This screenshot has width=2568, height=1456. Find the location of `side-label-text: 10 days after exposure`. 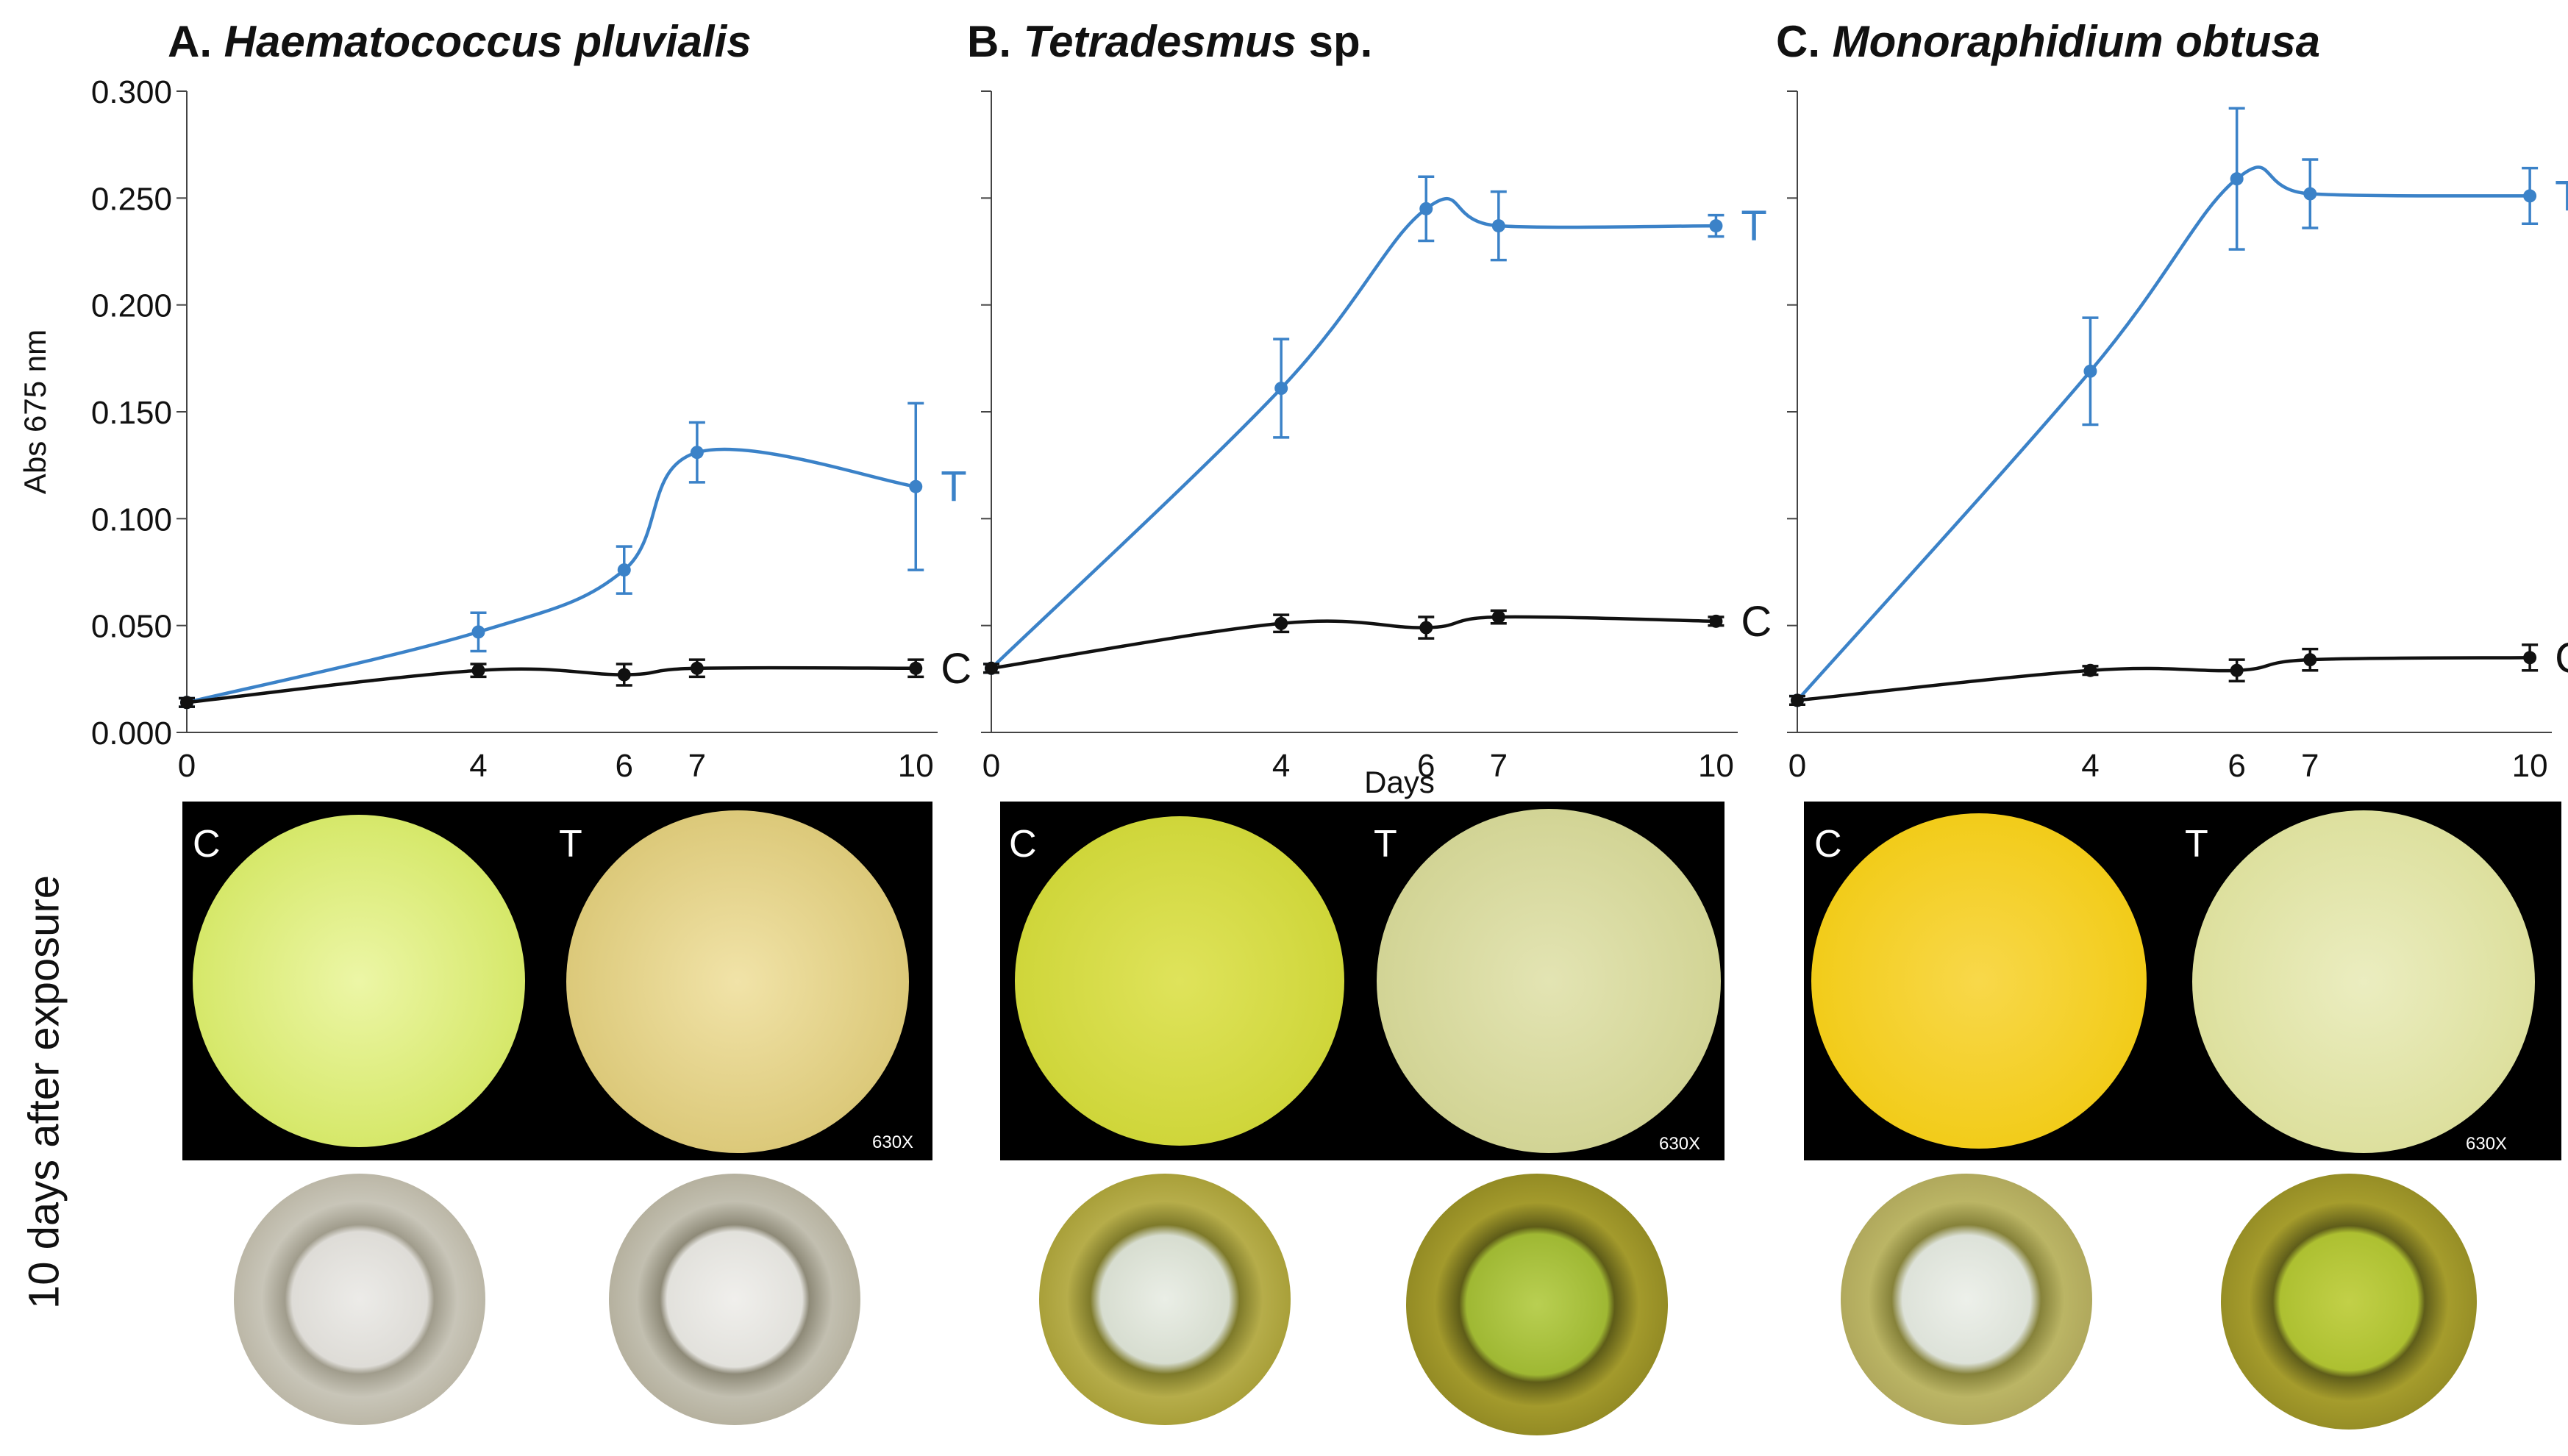

side-label-text: 10 days after exposure is located at coordinates (44, 1092).